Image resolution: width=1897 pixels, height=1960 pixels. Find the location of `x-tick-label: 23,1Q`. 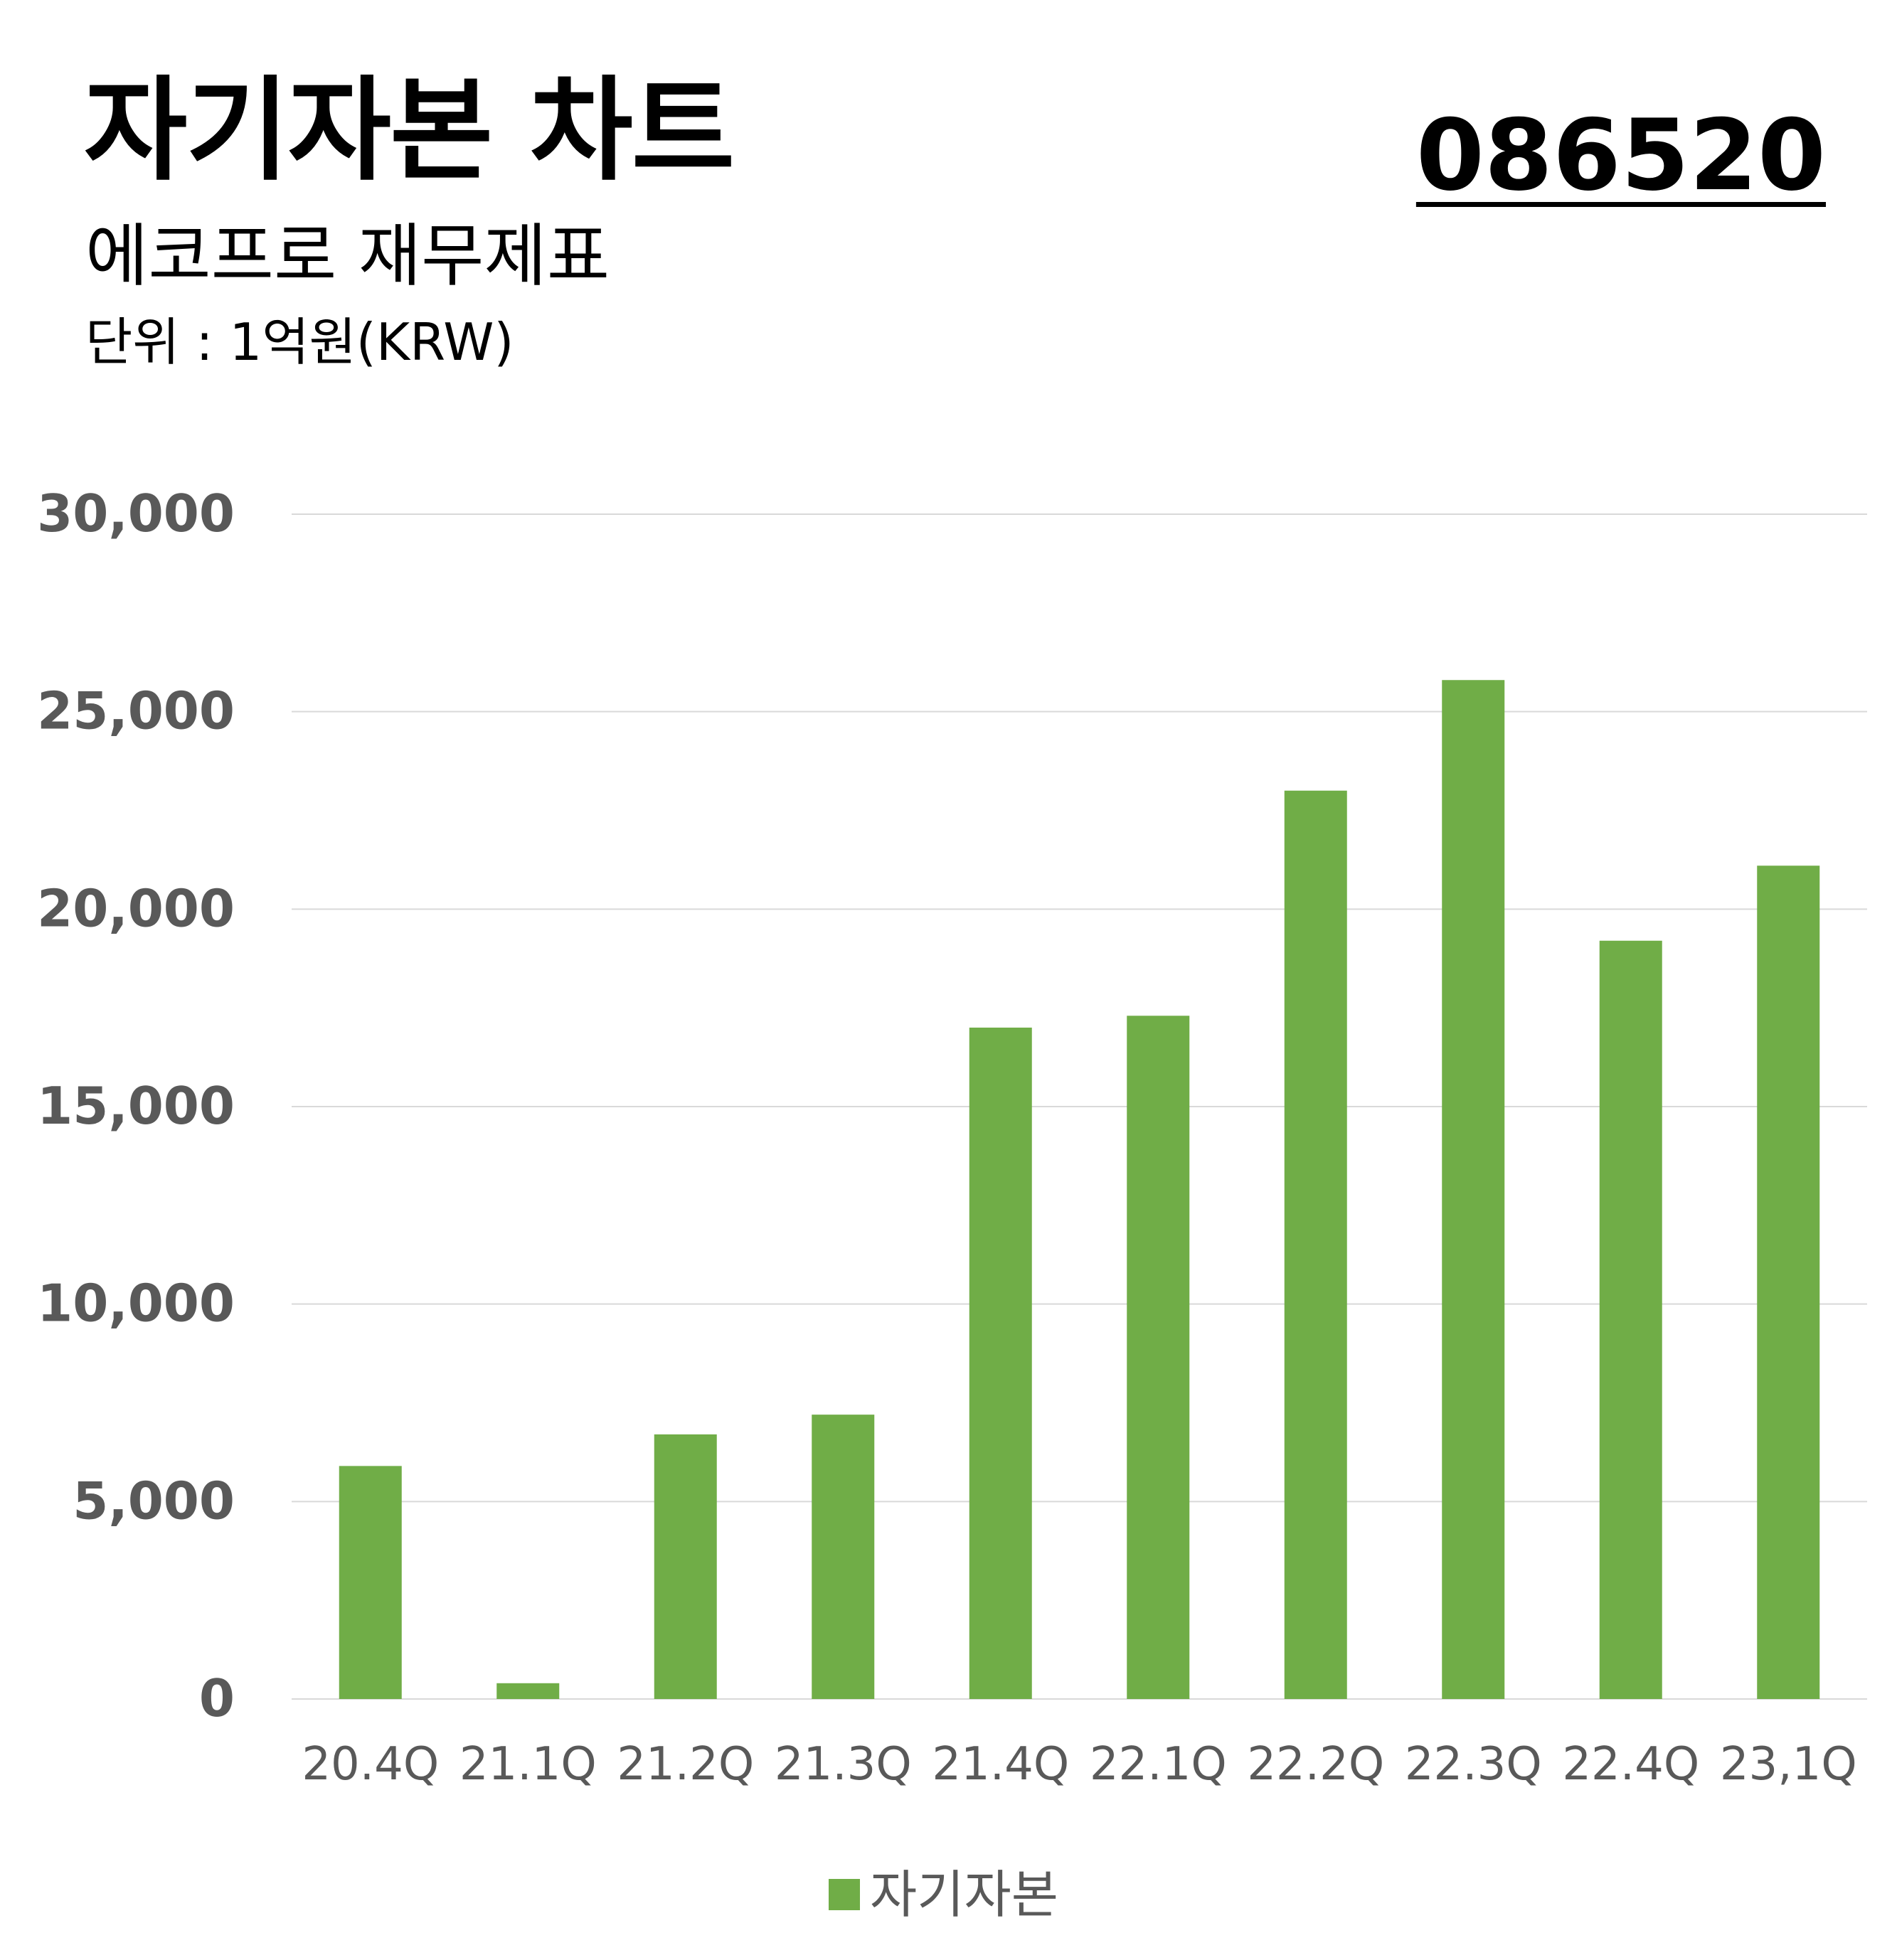

x-tick-label: 23,1Q is located at coordinates (1789, 1764).